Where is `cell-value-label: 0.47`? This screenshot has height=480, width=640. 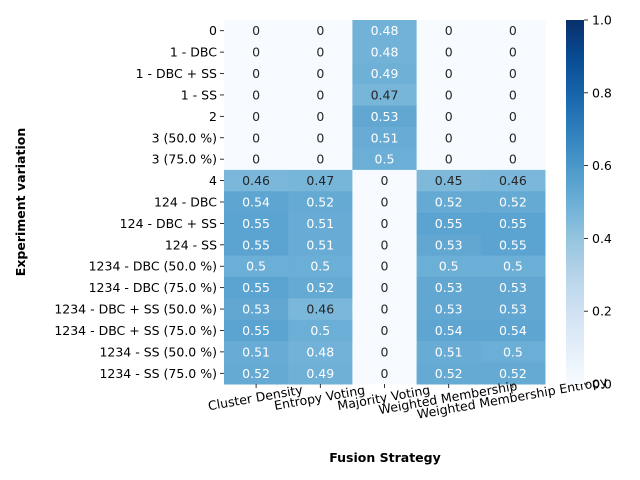
cell-value-label: 0.47 is located at coordinates (320, 180).